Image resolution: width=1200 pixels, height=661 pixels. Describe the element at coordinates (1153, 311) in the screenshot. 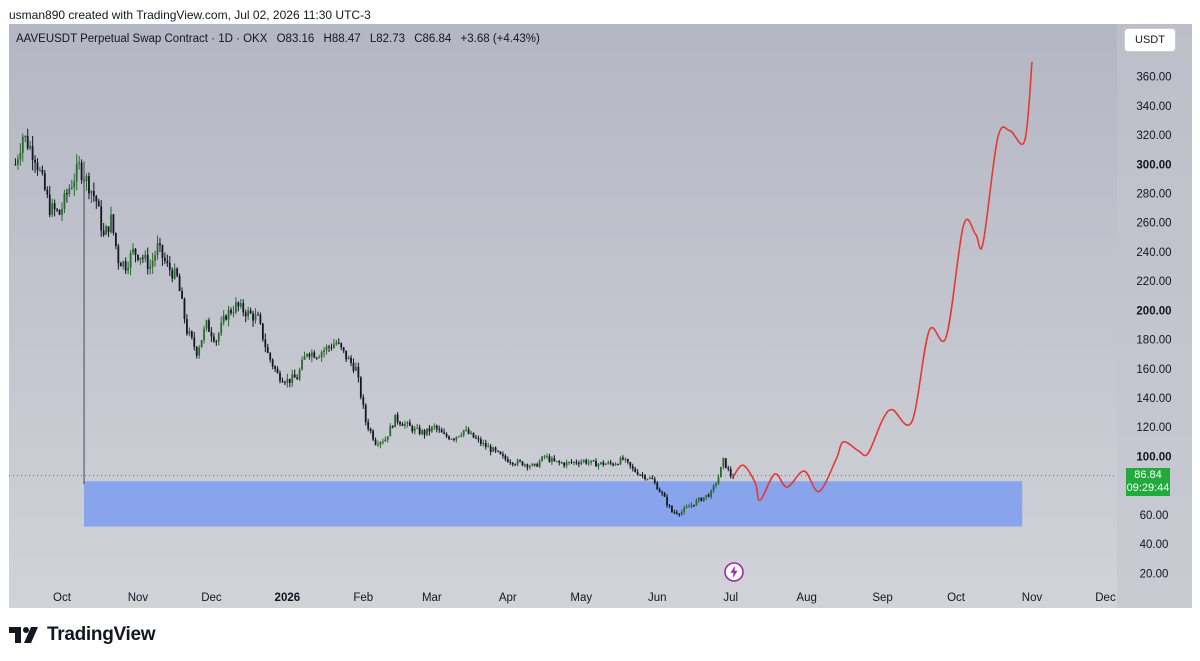

I see `y-tick-label: 200.00` at that location.